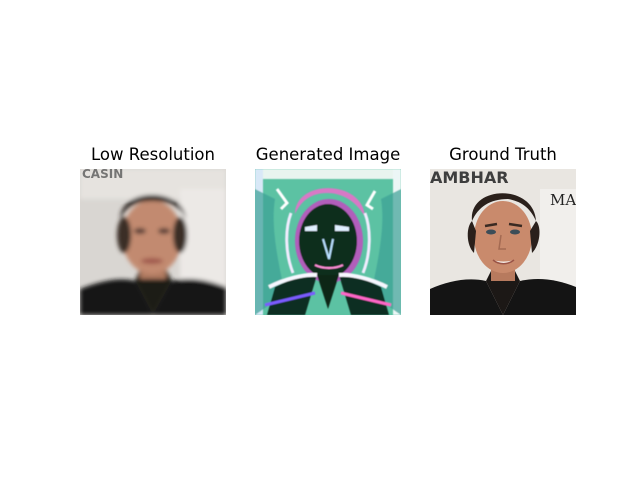  Describe the element at coordinates (503, 154) in the screenshot. I see `panel-title: Ground Truth` at that location.